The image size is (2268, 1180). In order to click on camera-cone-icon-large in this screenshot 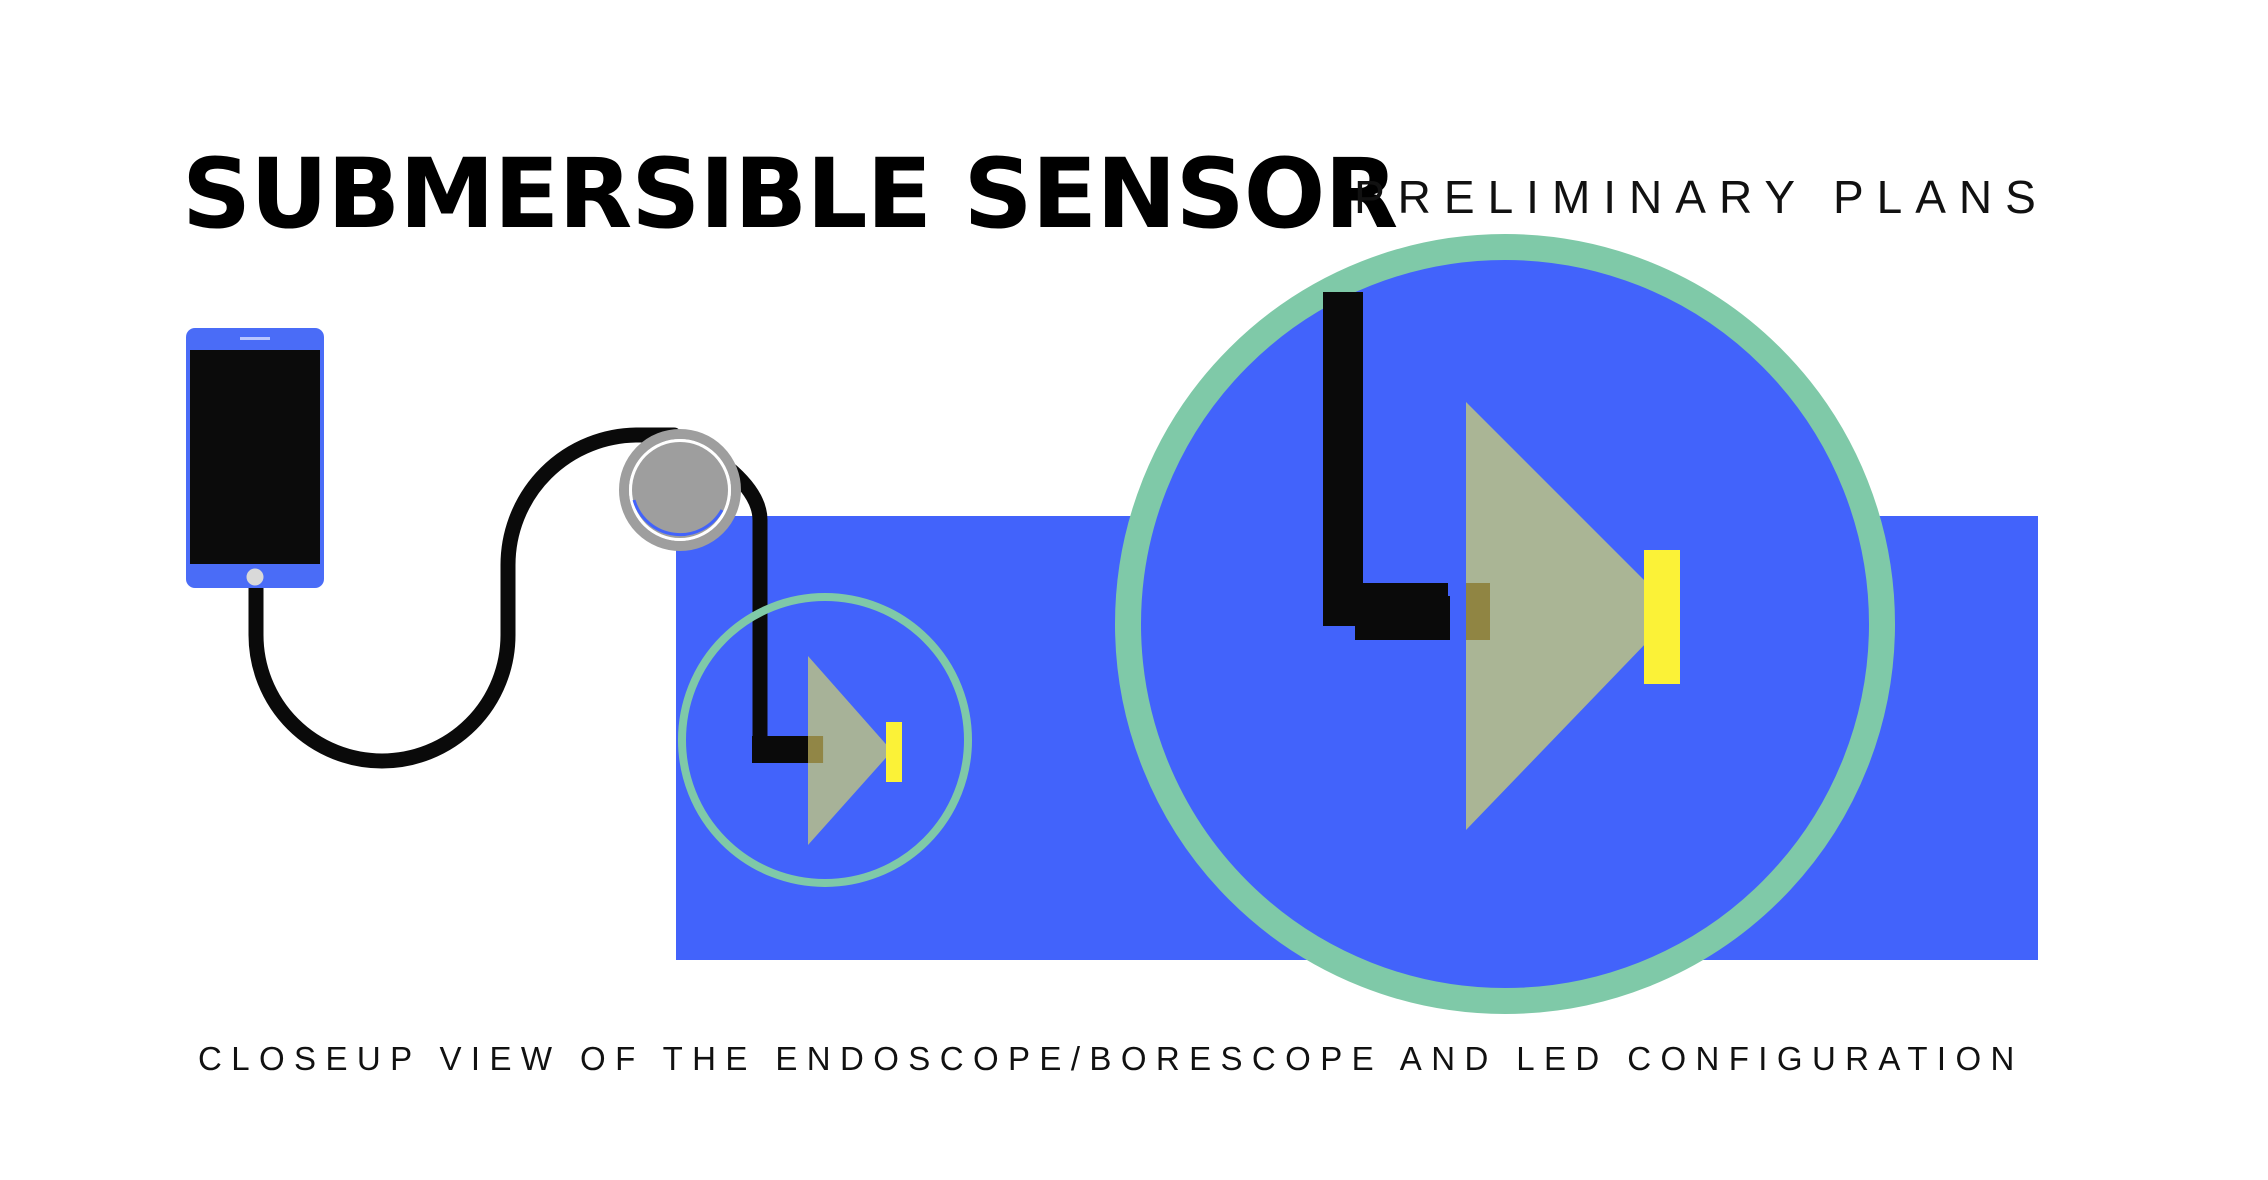, I will do `click(1571, 616)`.